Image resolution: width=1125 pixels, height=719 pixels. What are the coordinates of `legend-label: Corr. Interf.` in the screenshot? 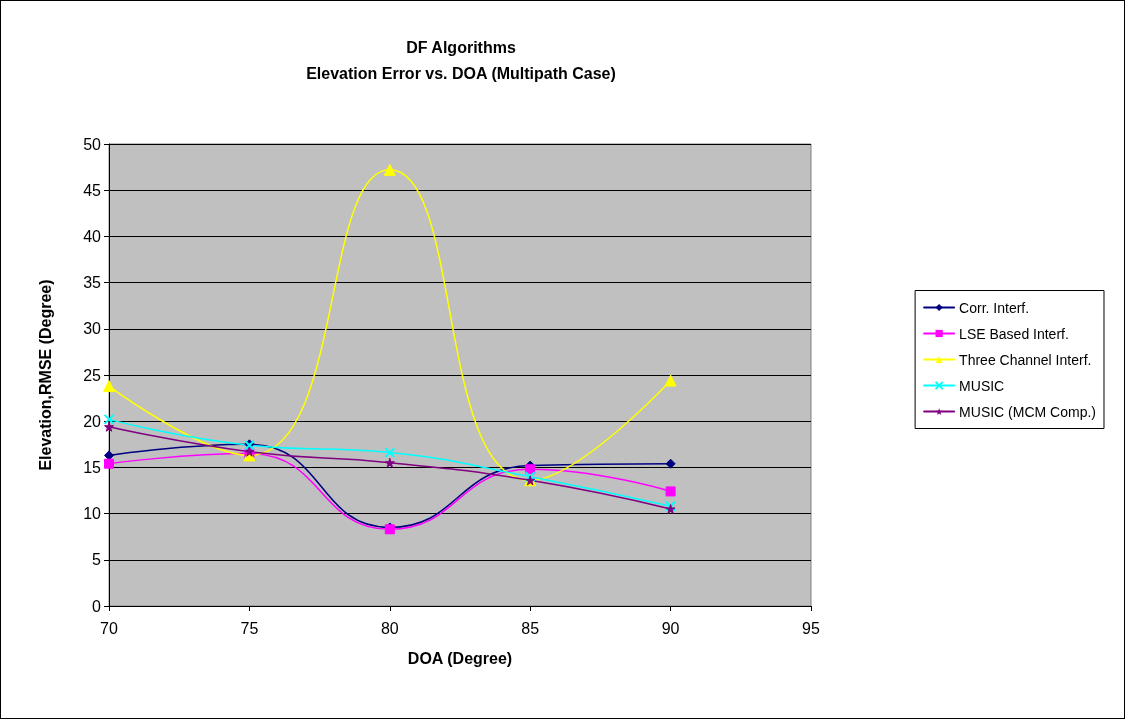 It's located at (994, 307).